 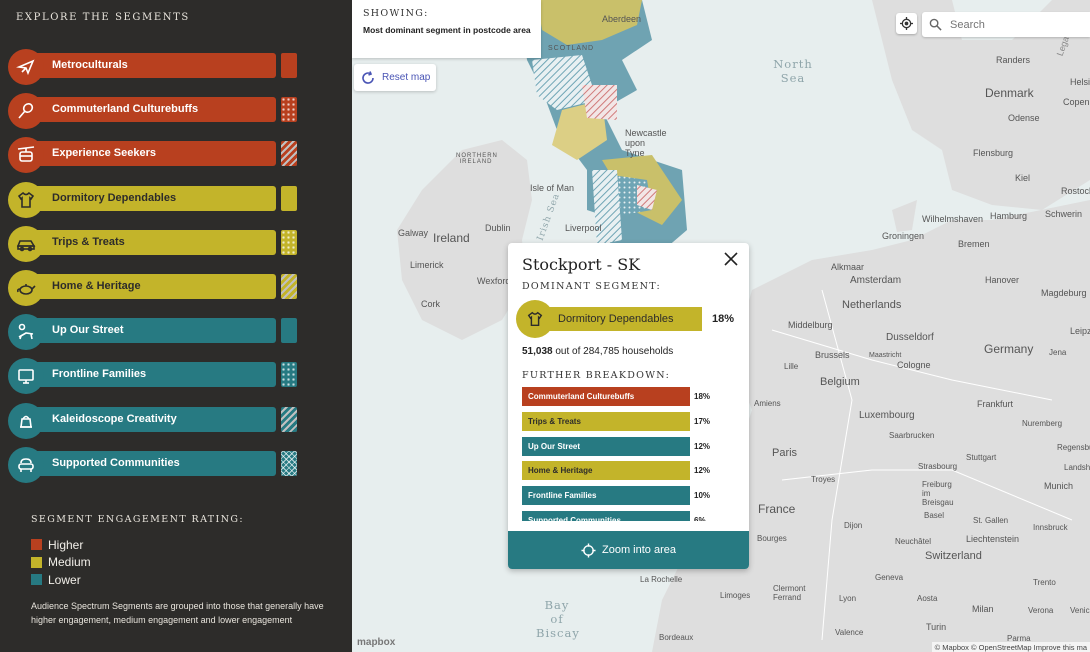 I want to click on place-isle-of-man: Isle of Man, so click(x=552, y=188).